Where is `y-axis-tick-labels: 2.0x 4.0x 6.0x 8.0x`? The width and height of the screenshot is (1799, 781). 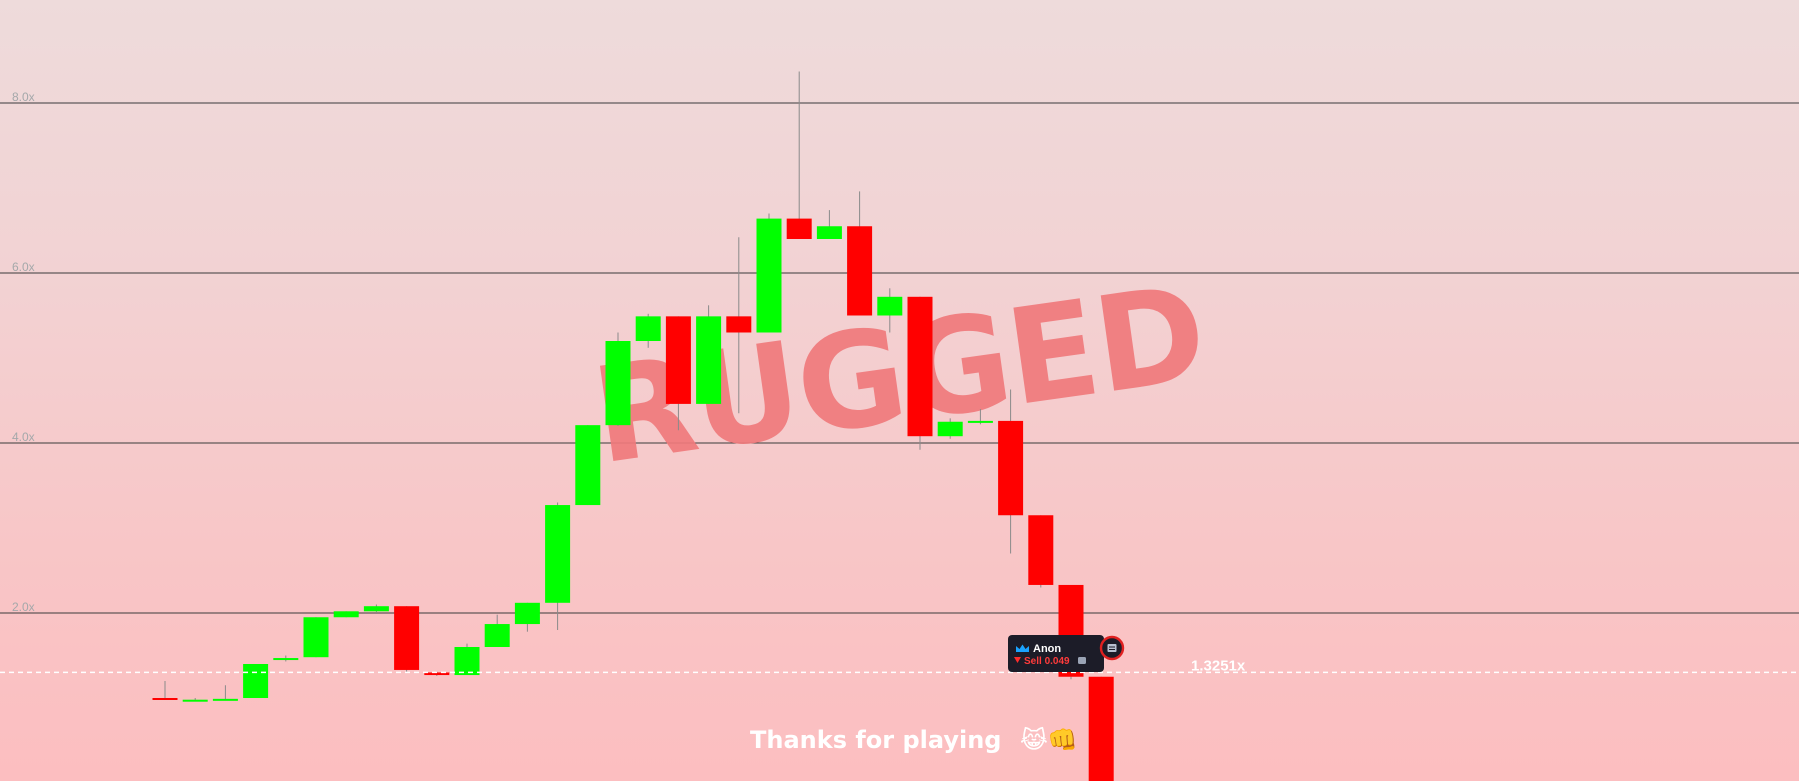 y-axis-tick-labels: 2.0x 4.0x 6.0x 8.0x is located at coordinates (23, 352).